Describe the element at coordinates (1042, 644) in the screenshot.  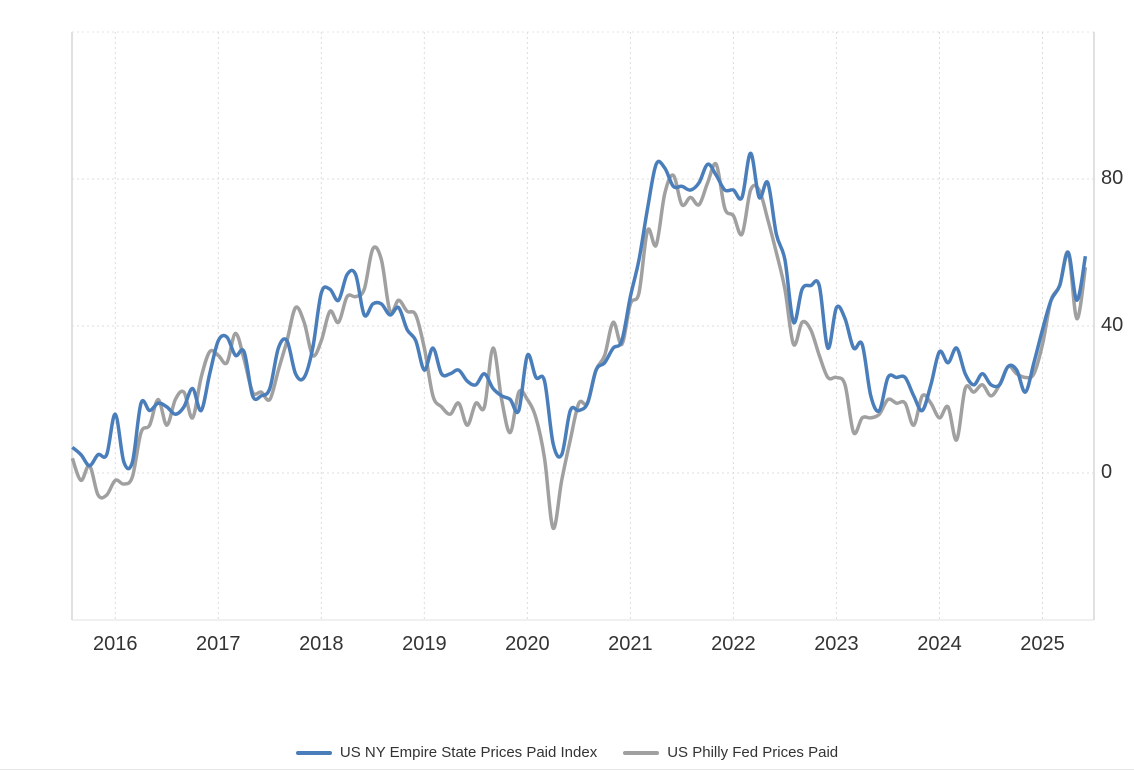
I see `x-tick-label: 2025` at that location.